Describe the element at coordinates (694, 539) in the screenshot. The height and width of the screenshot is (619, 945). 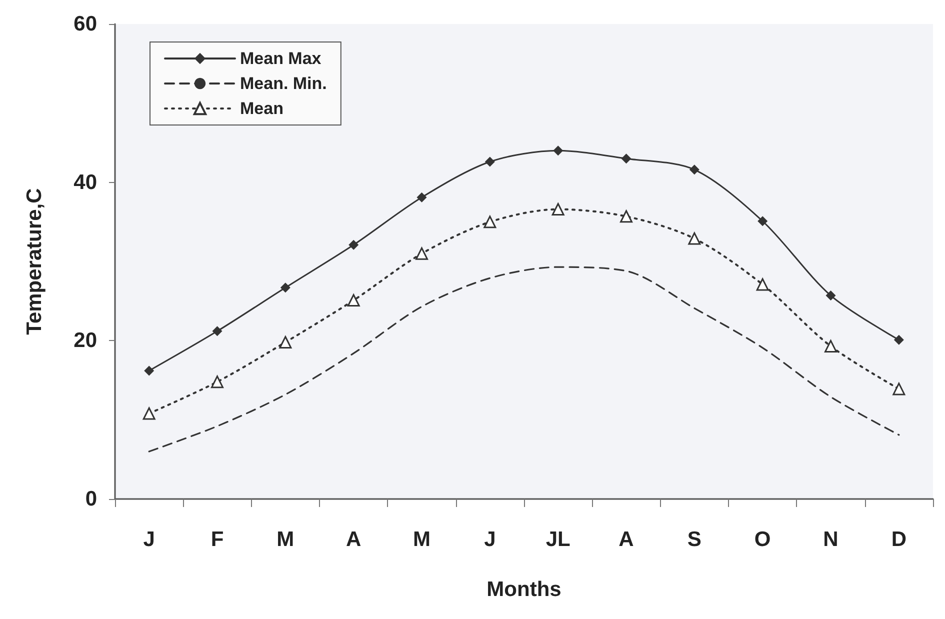
I see `x-tick-label: S` at that location.